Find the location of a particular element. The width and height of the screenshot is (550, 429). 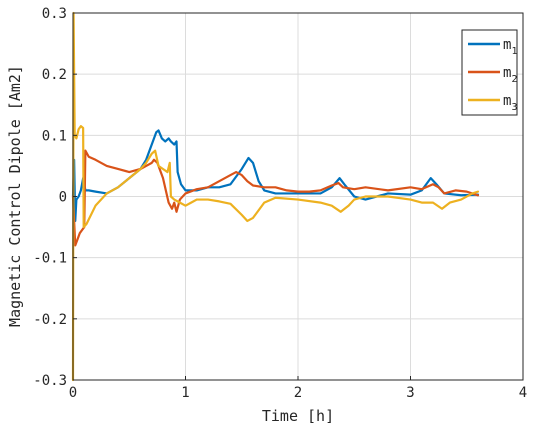

legend-label-m1: m1 is located at coordinates (510, 47).